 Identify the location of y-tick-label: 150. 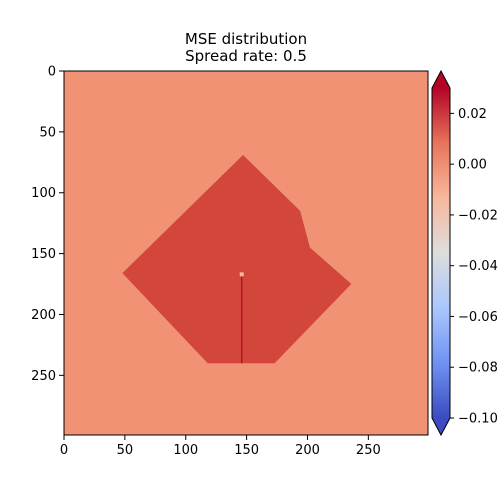
(43, 254).